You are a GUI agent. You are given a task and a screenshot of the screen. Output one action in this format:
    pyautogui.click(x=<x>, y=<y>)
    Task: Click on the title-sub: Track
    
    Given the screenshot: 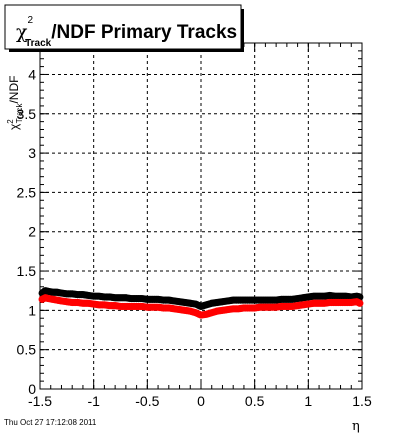 What is the action you would take?
    pyautogui.click(x=38, y=43)
    